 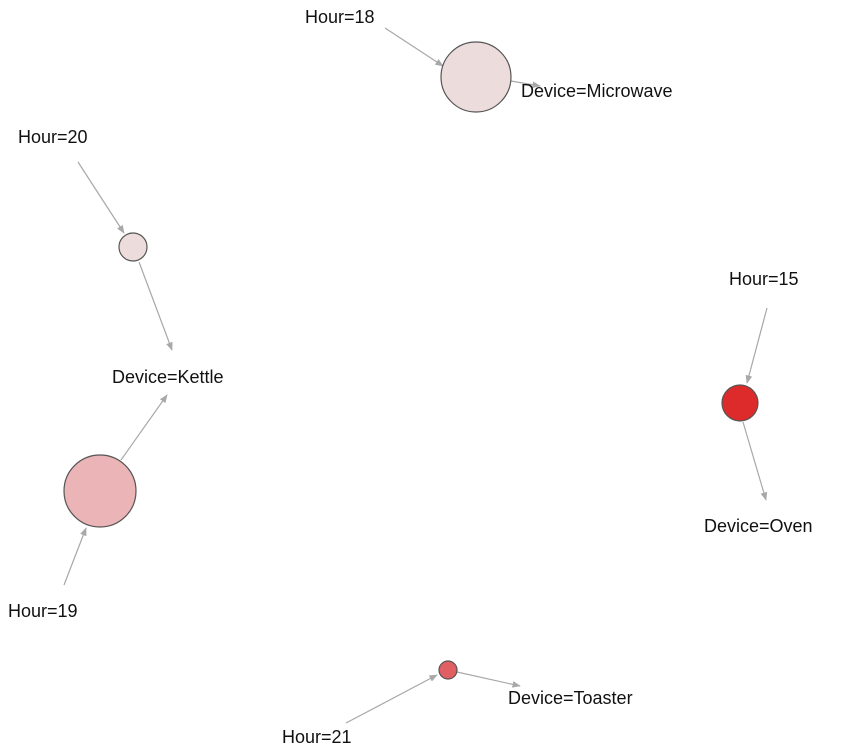 What do you see at coordinates (597, 91) in the screenshot?
I see `item-label: Device=Microwave` at bounding box center [597, 91].